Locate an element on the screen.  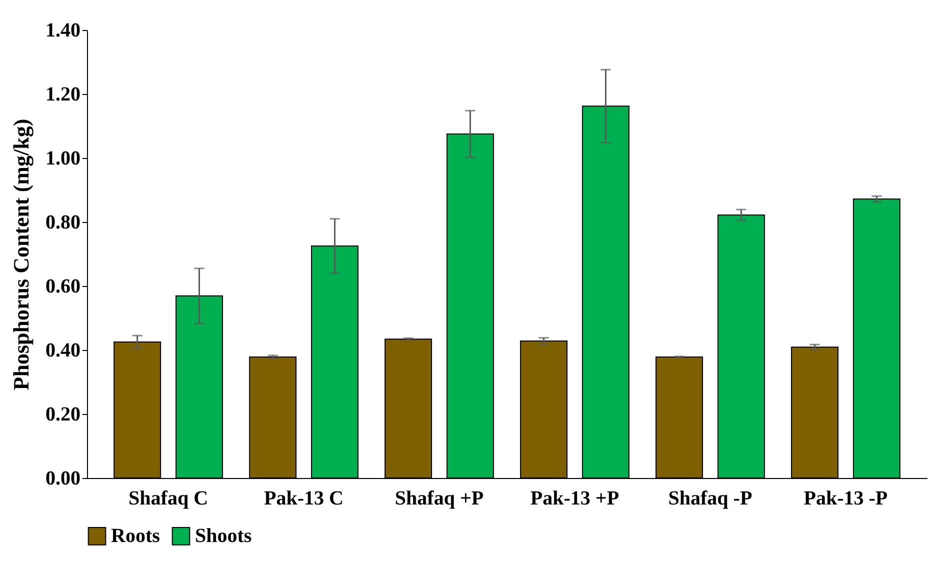
x-tick-label: Shafaq +P is located at coordinates (439, 499).